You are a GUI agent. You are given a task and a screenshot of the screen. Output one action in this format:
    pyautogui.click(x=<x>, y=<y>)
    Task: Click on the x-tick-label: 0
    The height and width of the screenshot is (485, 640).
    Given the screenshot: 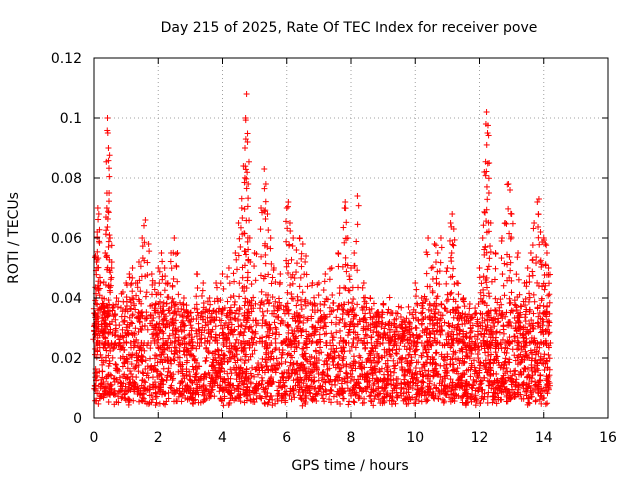 What is the action you would take?
    pyautogui.click(x=94, y=438)
    